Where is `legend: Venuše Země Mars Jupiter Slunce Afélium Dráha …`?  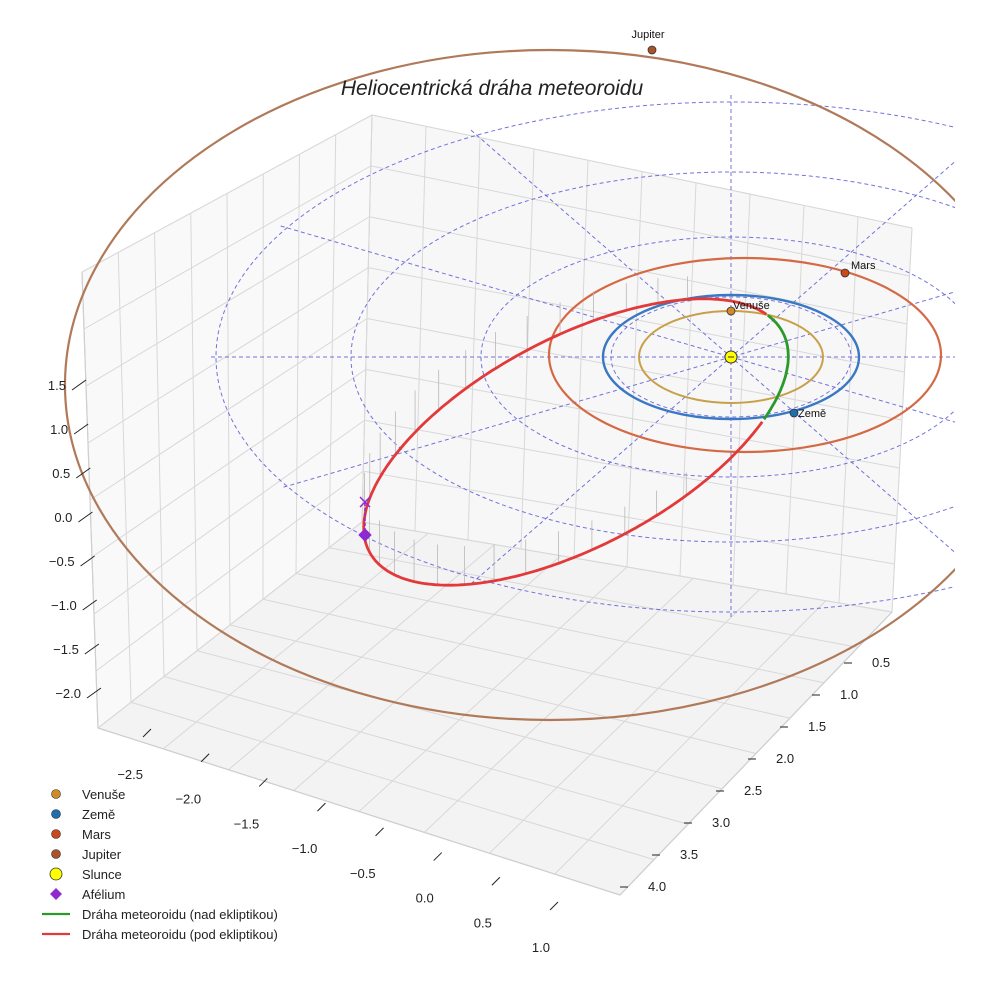 legend: Venuše Země Mars Jupiter Slunce Afélium Dráha … is located at coordinates (160, 864).